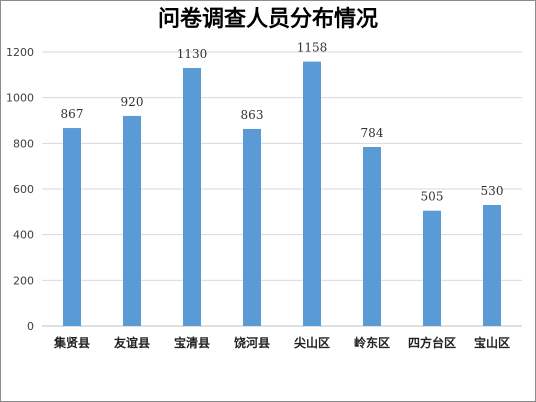  What do you see at coordinates (72, 114) in the screenshot?
I see `data-label: 867` at bounding box center [72, 114].